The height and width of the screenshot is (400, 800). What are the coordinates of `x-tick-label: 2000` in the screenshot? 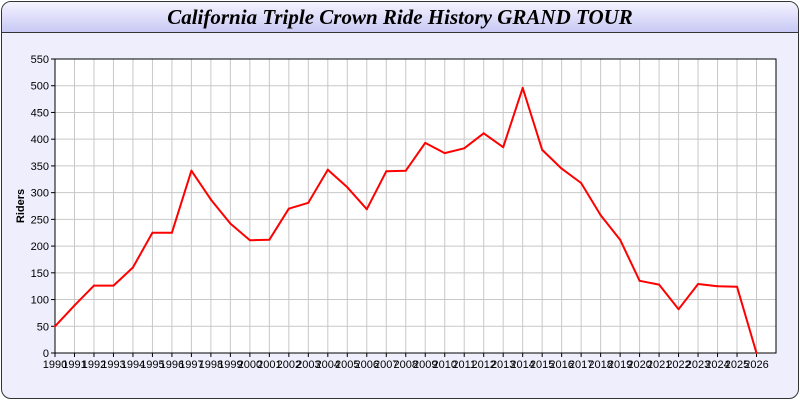 It's located at (250, 365).